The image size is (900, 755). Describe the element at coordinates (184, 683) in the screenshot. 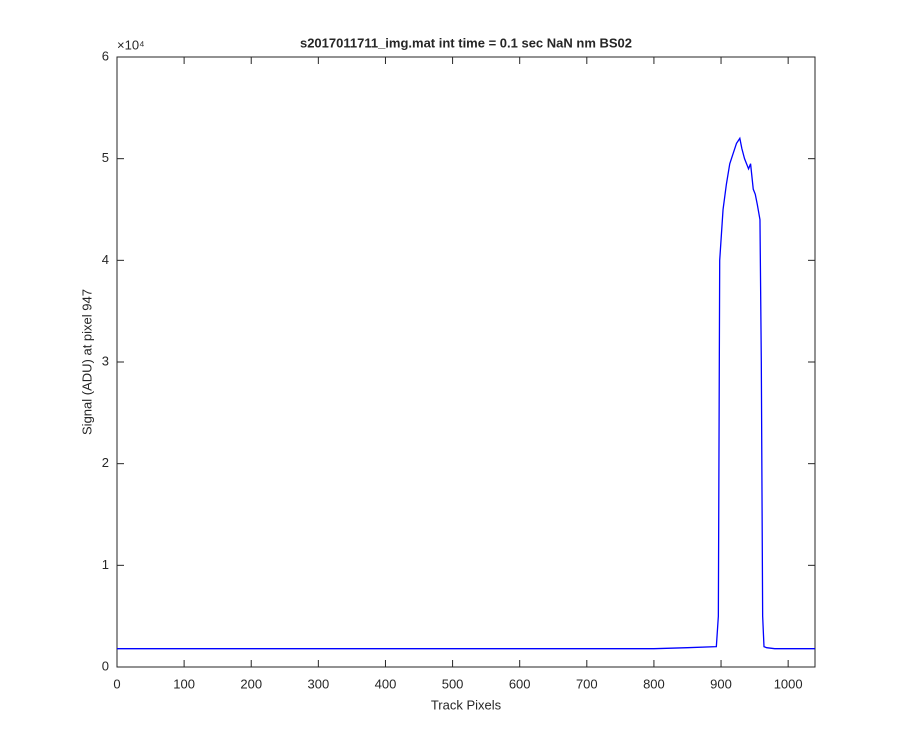

I see `x-tick-label: 100` at that location.